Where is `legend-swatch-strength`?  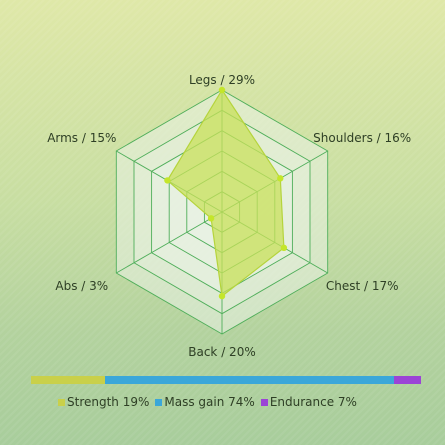 legend-swatch-strength is located at coordinates (61, 402).